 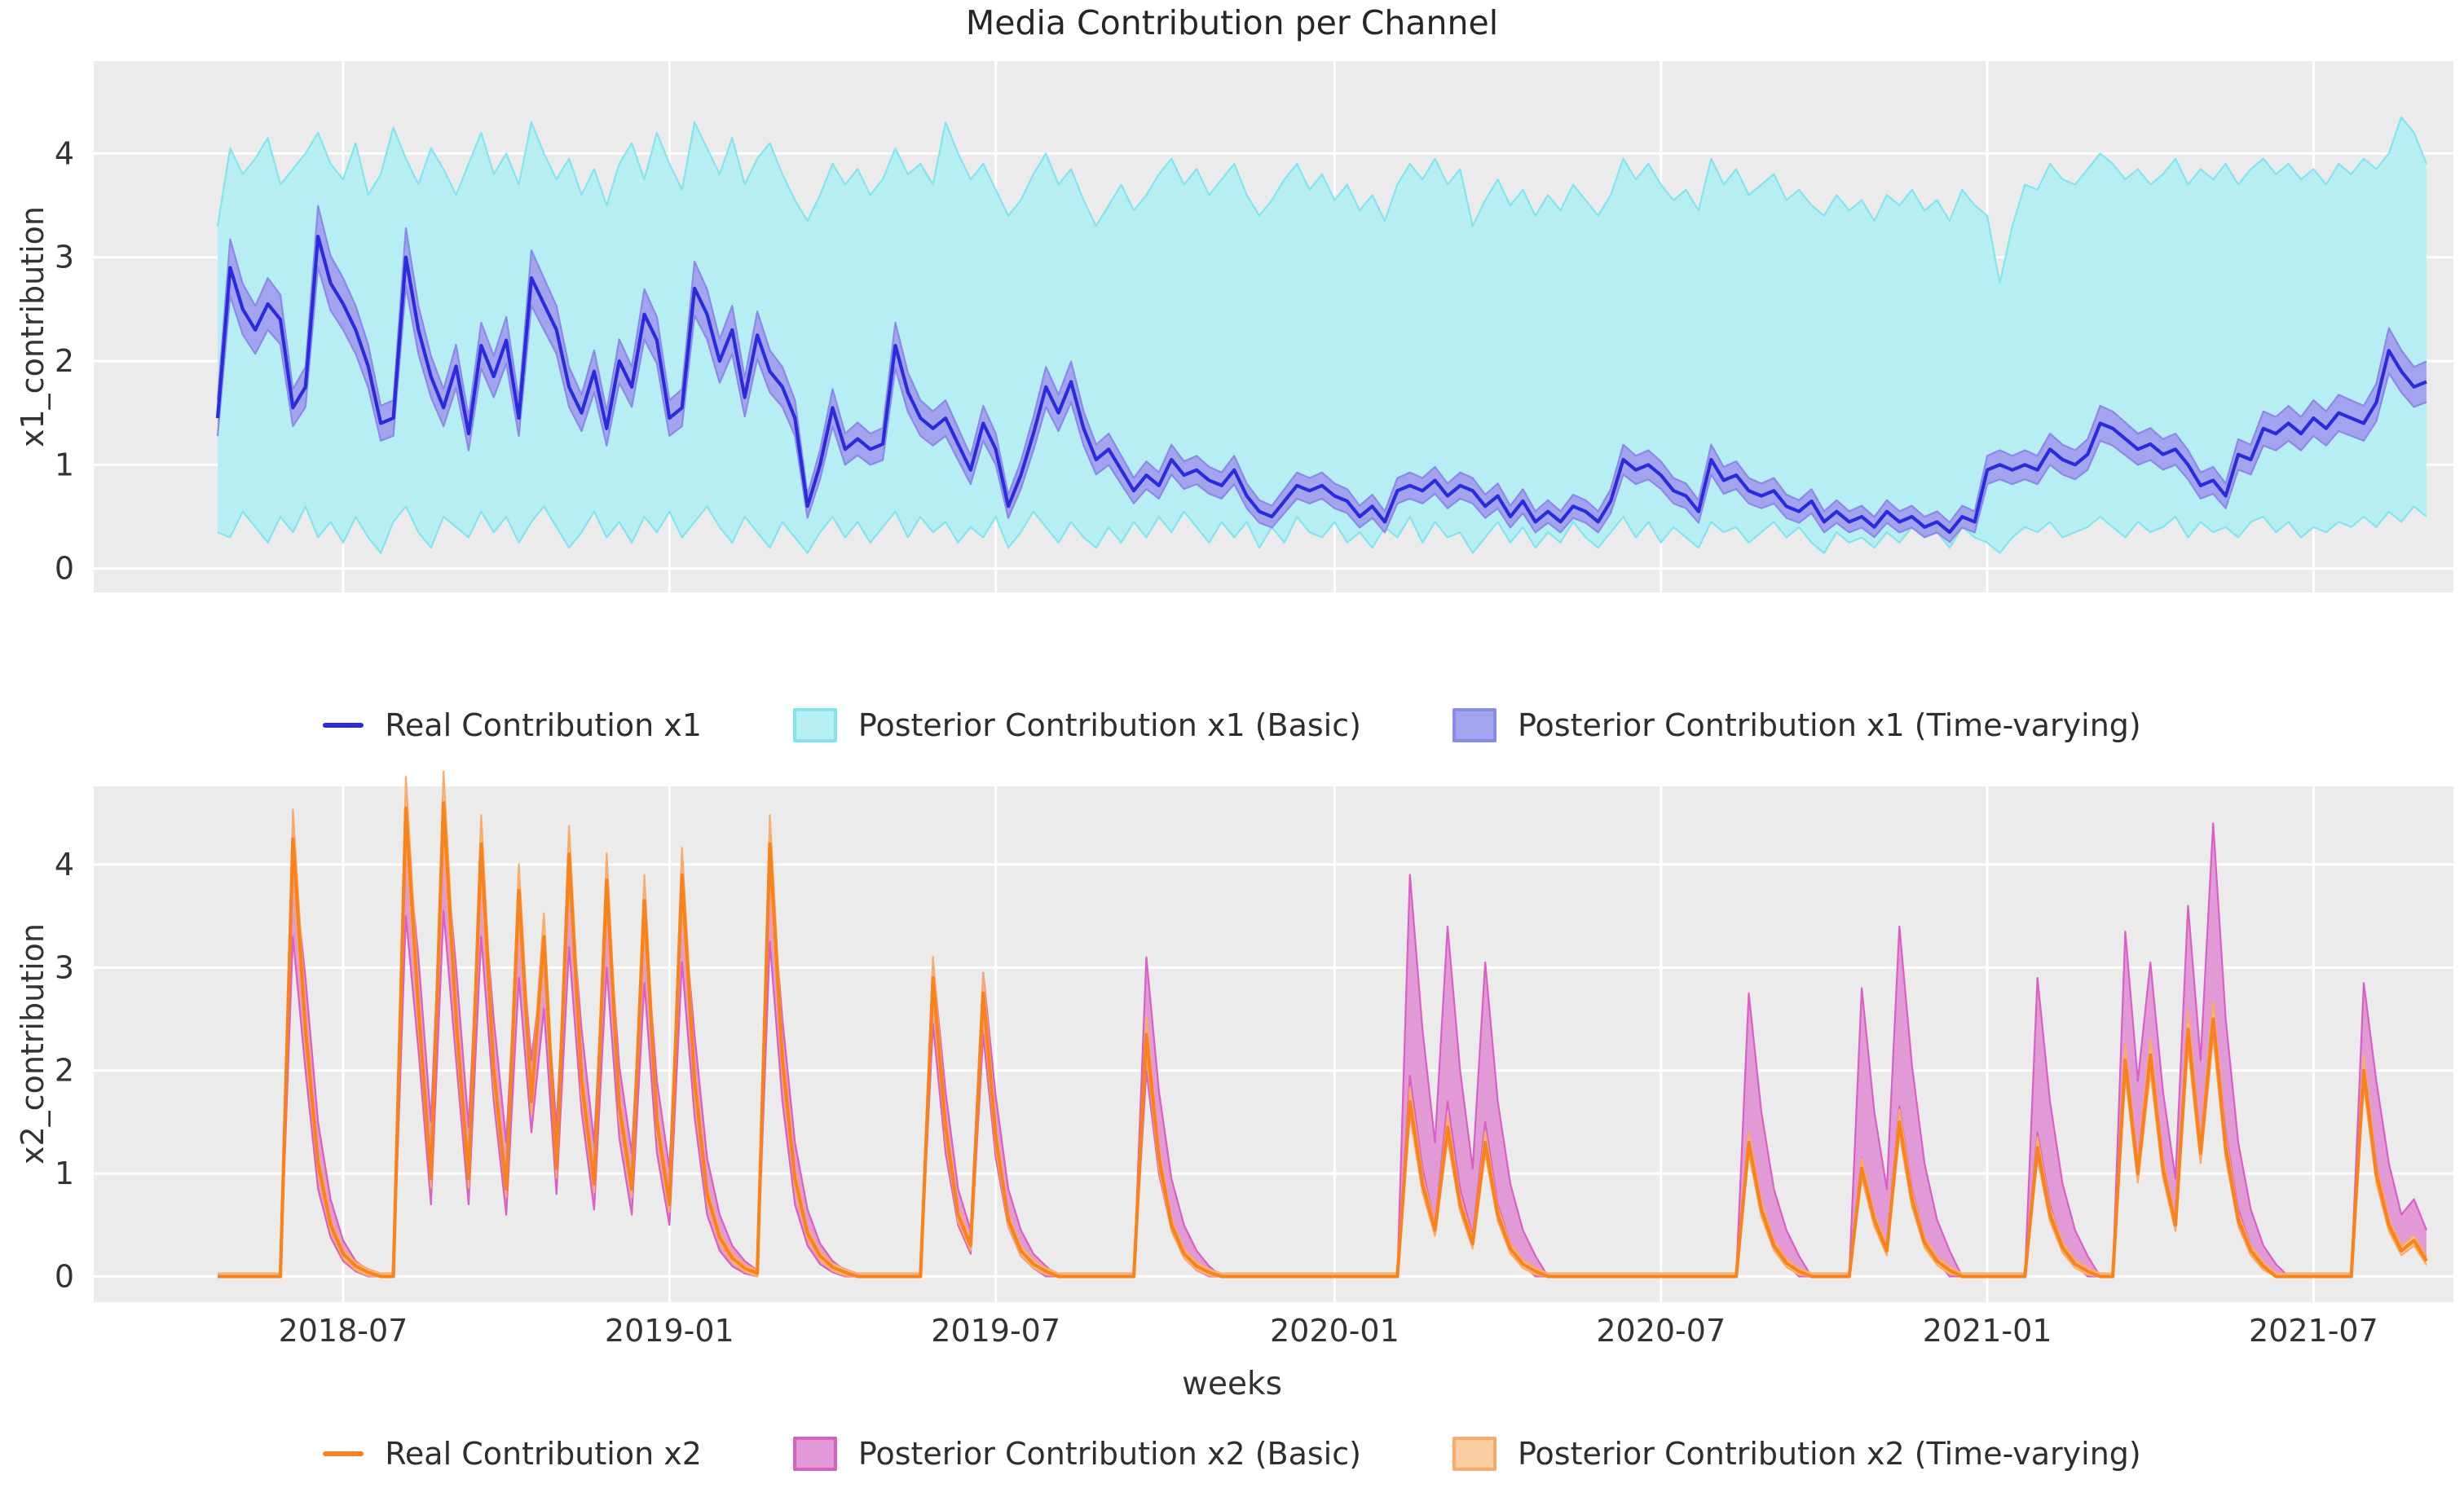 I want to click on legend-label: Posterior Contribution x1 (Basic), so click(x=1109, y=725).